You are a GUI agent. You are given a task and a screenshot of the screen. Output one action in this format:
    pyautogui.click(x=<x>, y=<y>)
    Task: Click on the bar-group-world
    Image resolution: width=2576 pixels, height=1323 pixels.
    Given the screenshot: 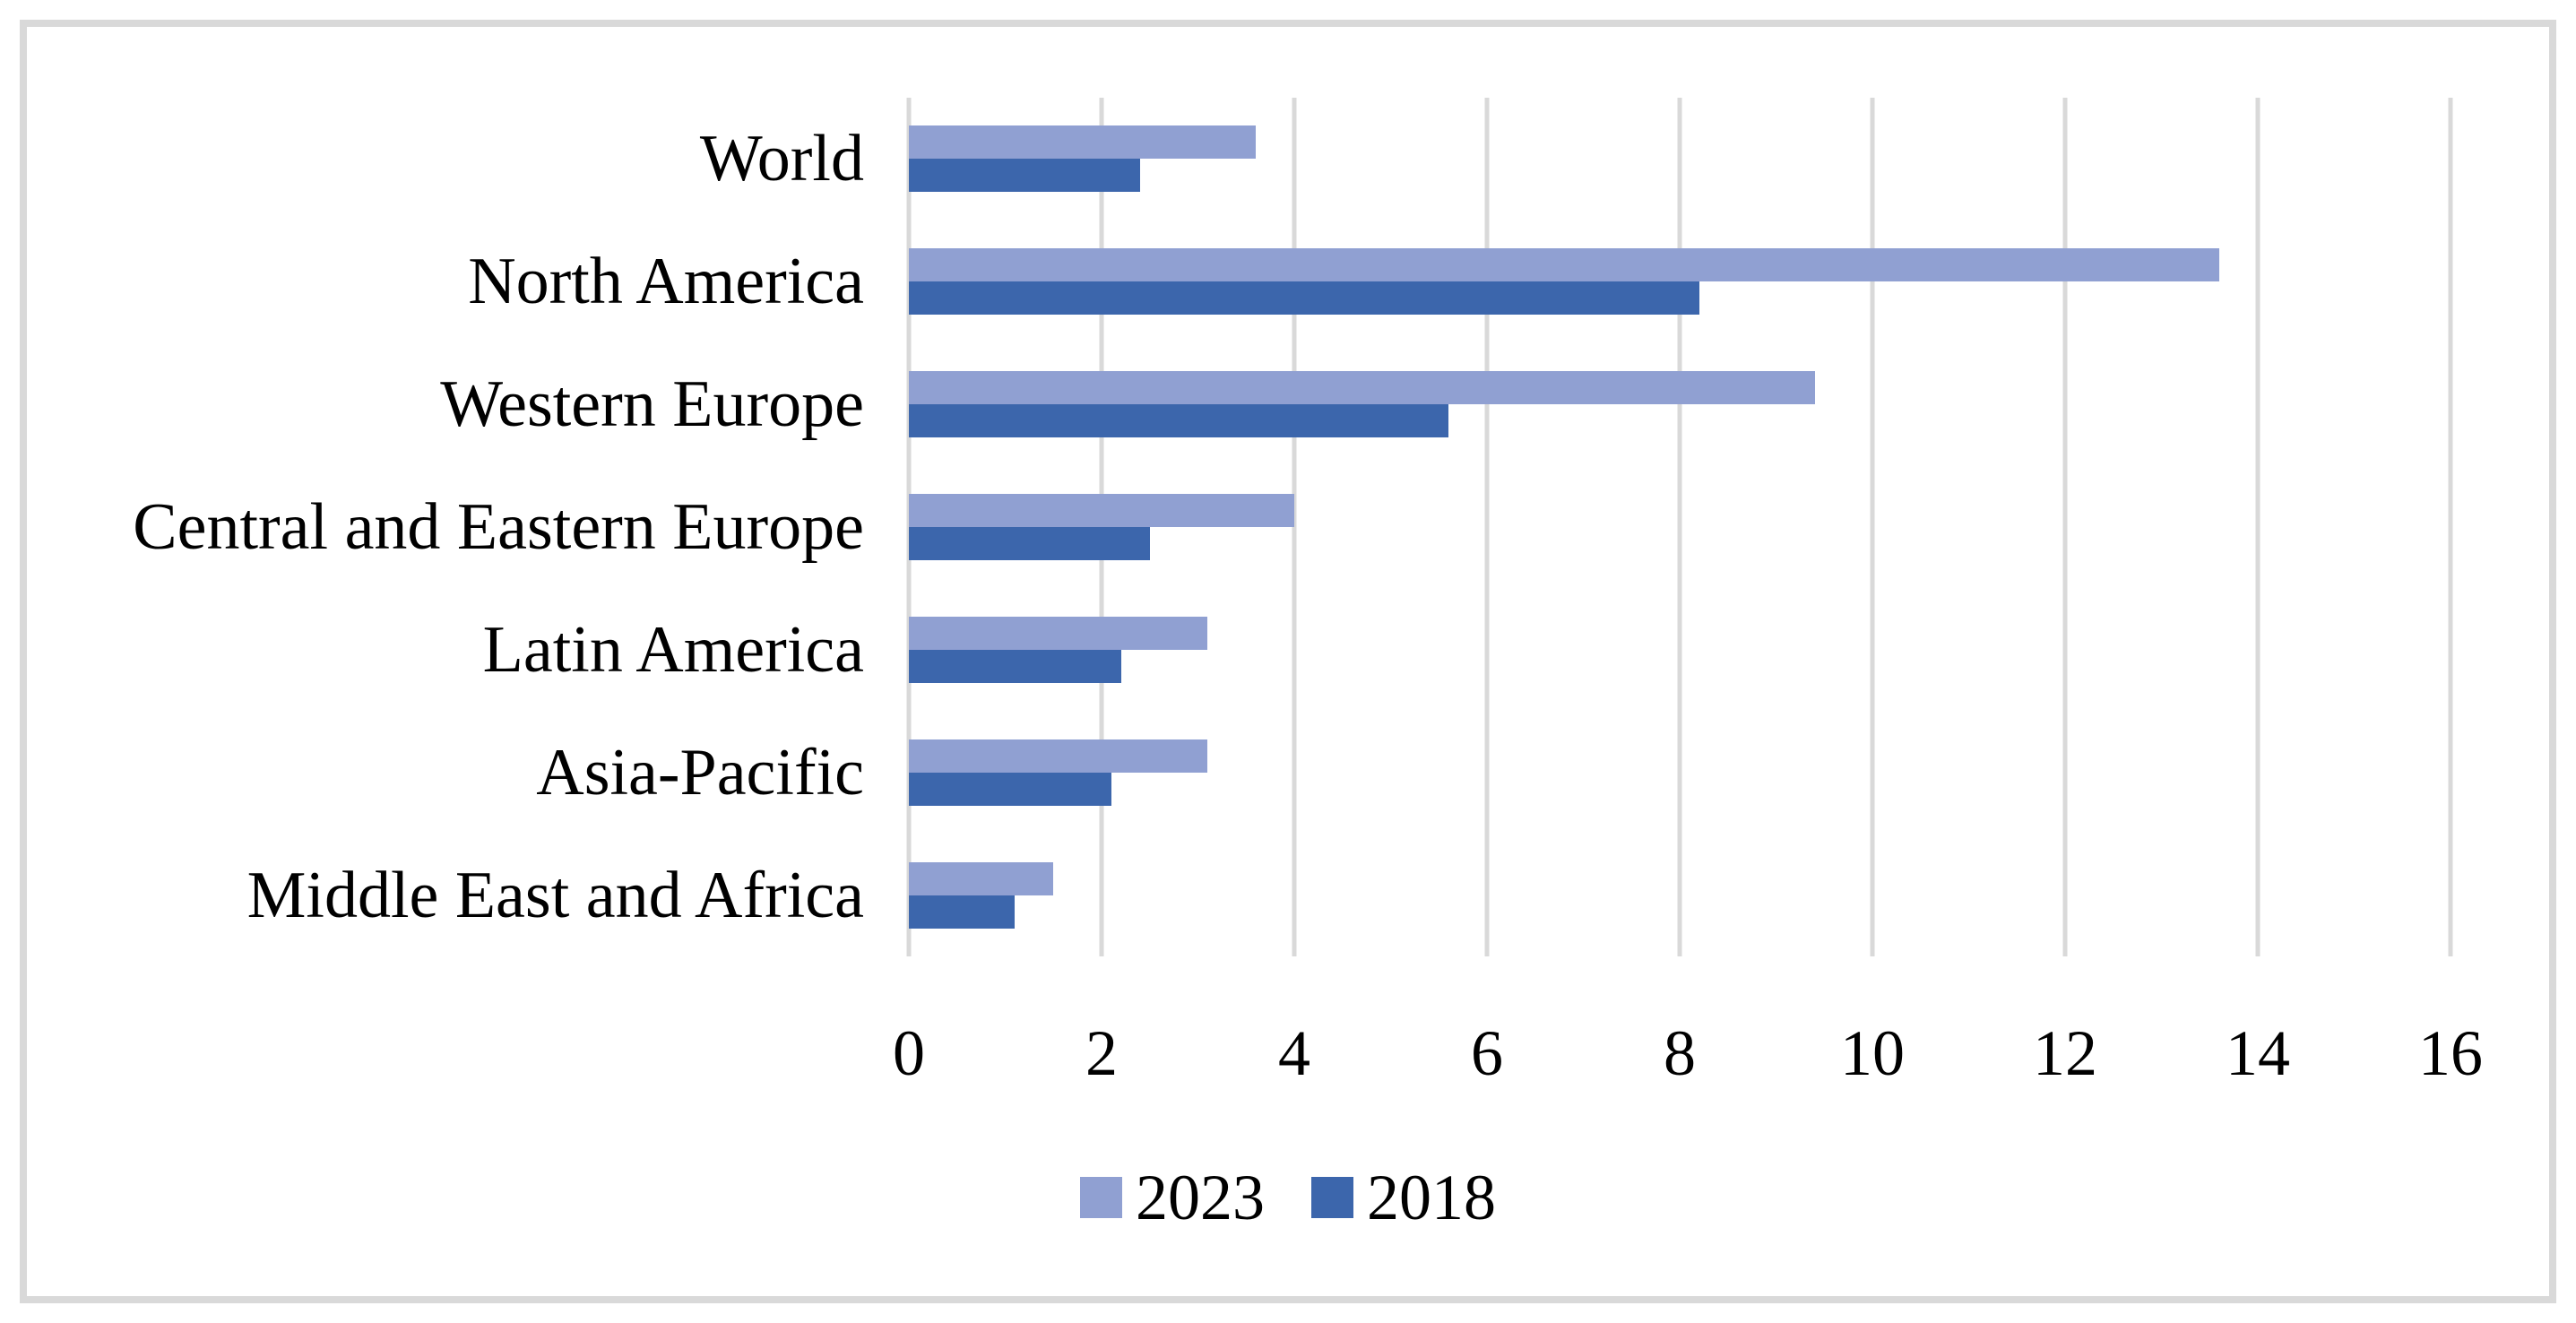 What is the action you would take?
    pyautogui.click(x=1680, y=159)
    